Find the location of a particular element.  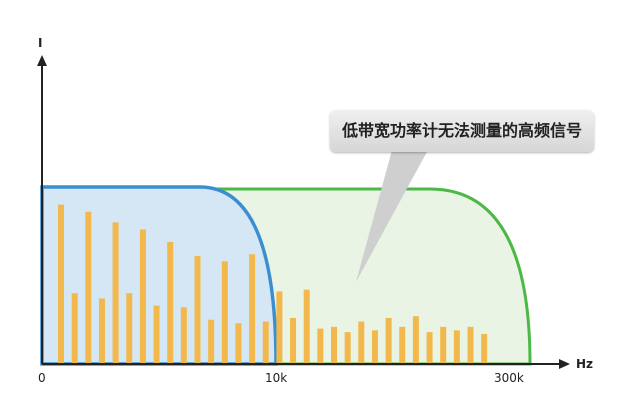

annotation-callout: 低带宽功率计无法测量的高频信号 is located at coordinates (462, 131).